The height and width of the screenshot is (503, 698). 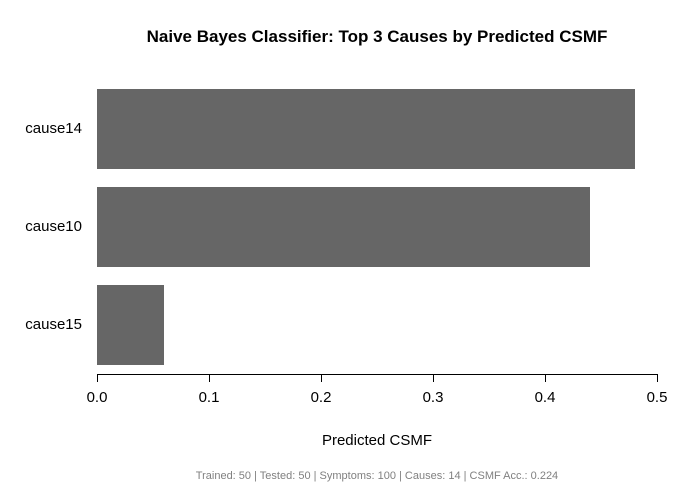 What do you see at coordinates (209, 397) in the screenshot?
I see `x-axis-tick-label: 0.1` at bounding box center [209, 397].